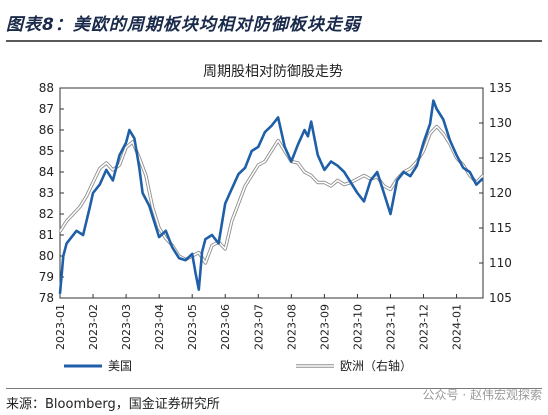 This screenshot has width=548, height=415. I want to click on right-tick-label: 105, so click(500, 298).